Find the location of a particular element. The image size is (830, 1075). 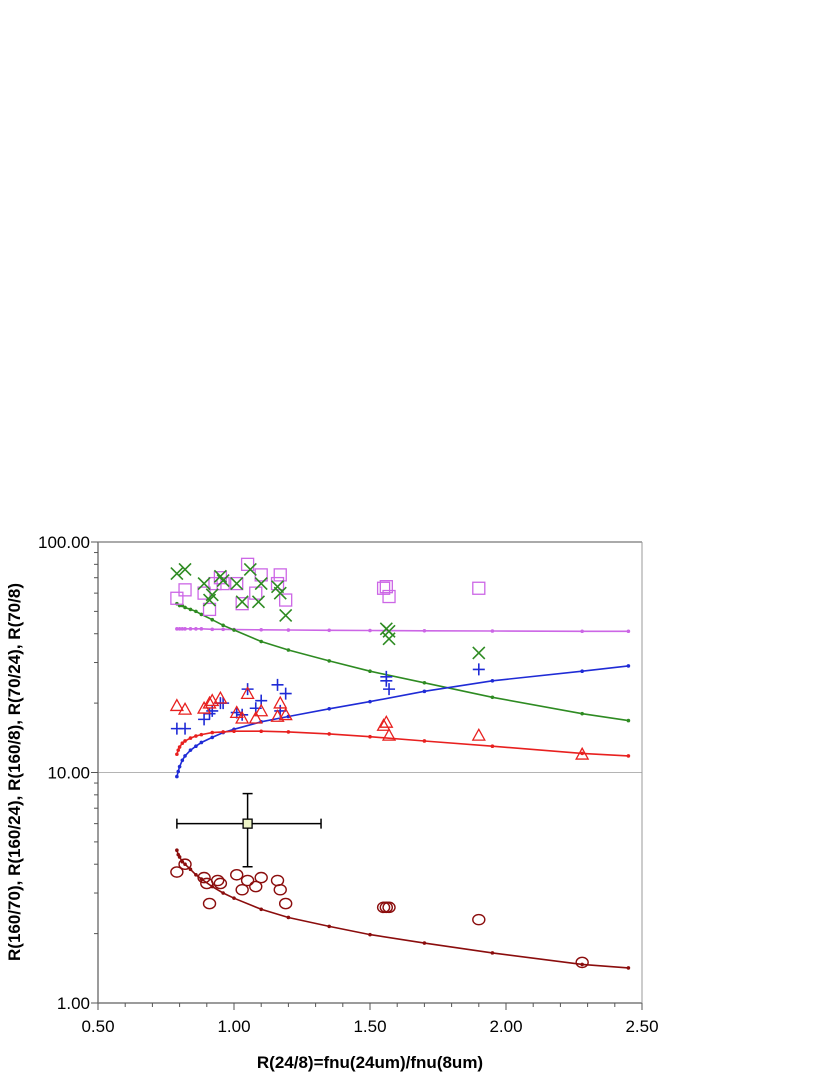

error-point is located at coordinates (249, 830).